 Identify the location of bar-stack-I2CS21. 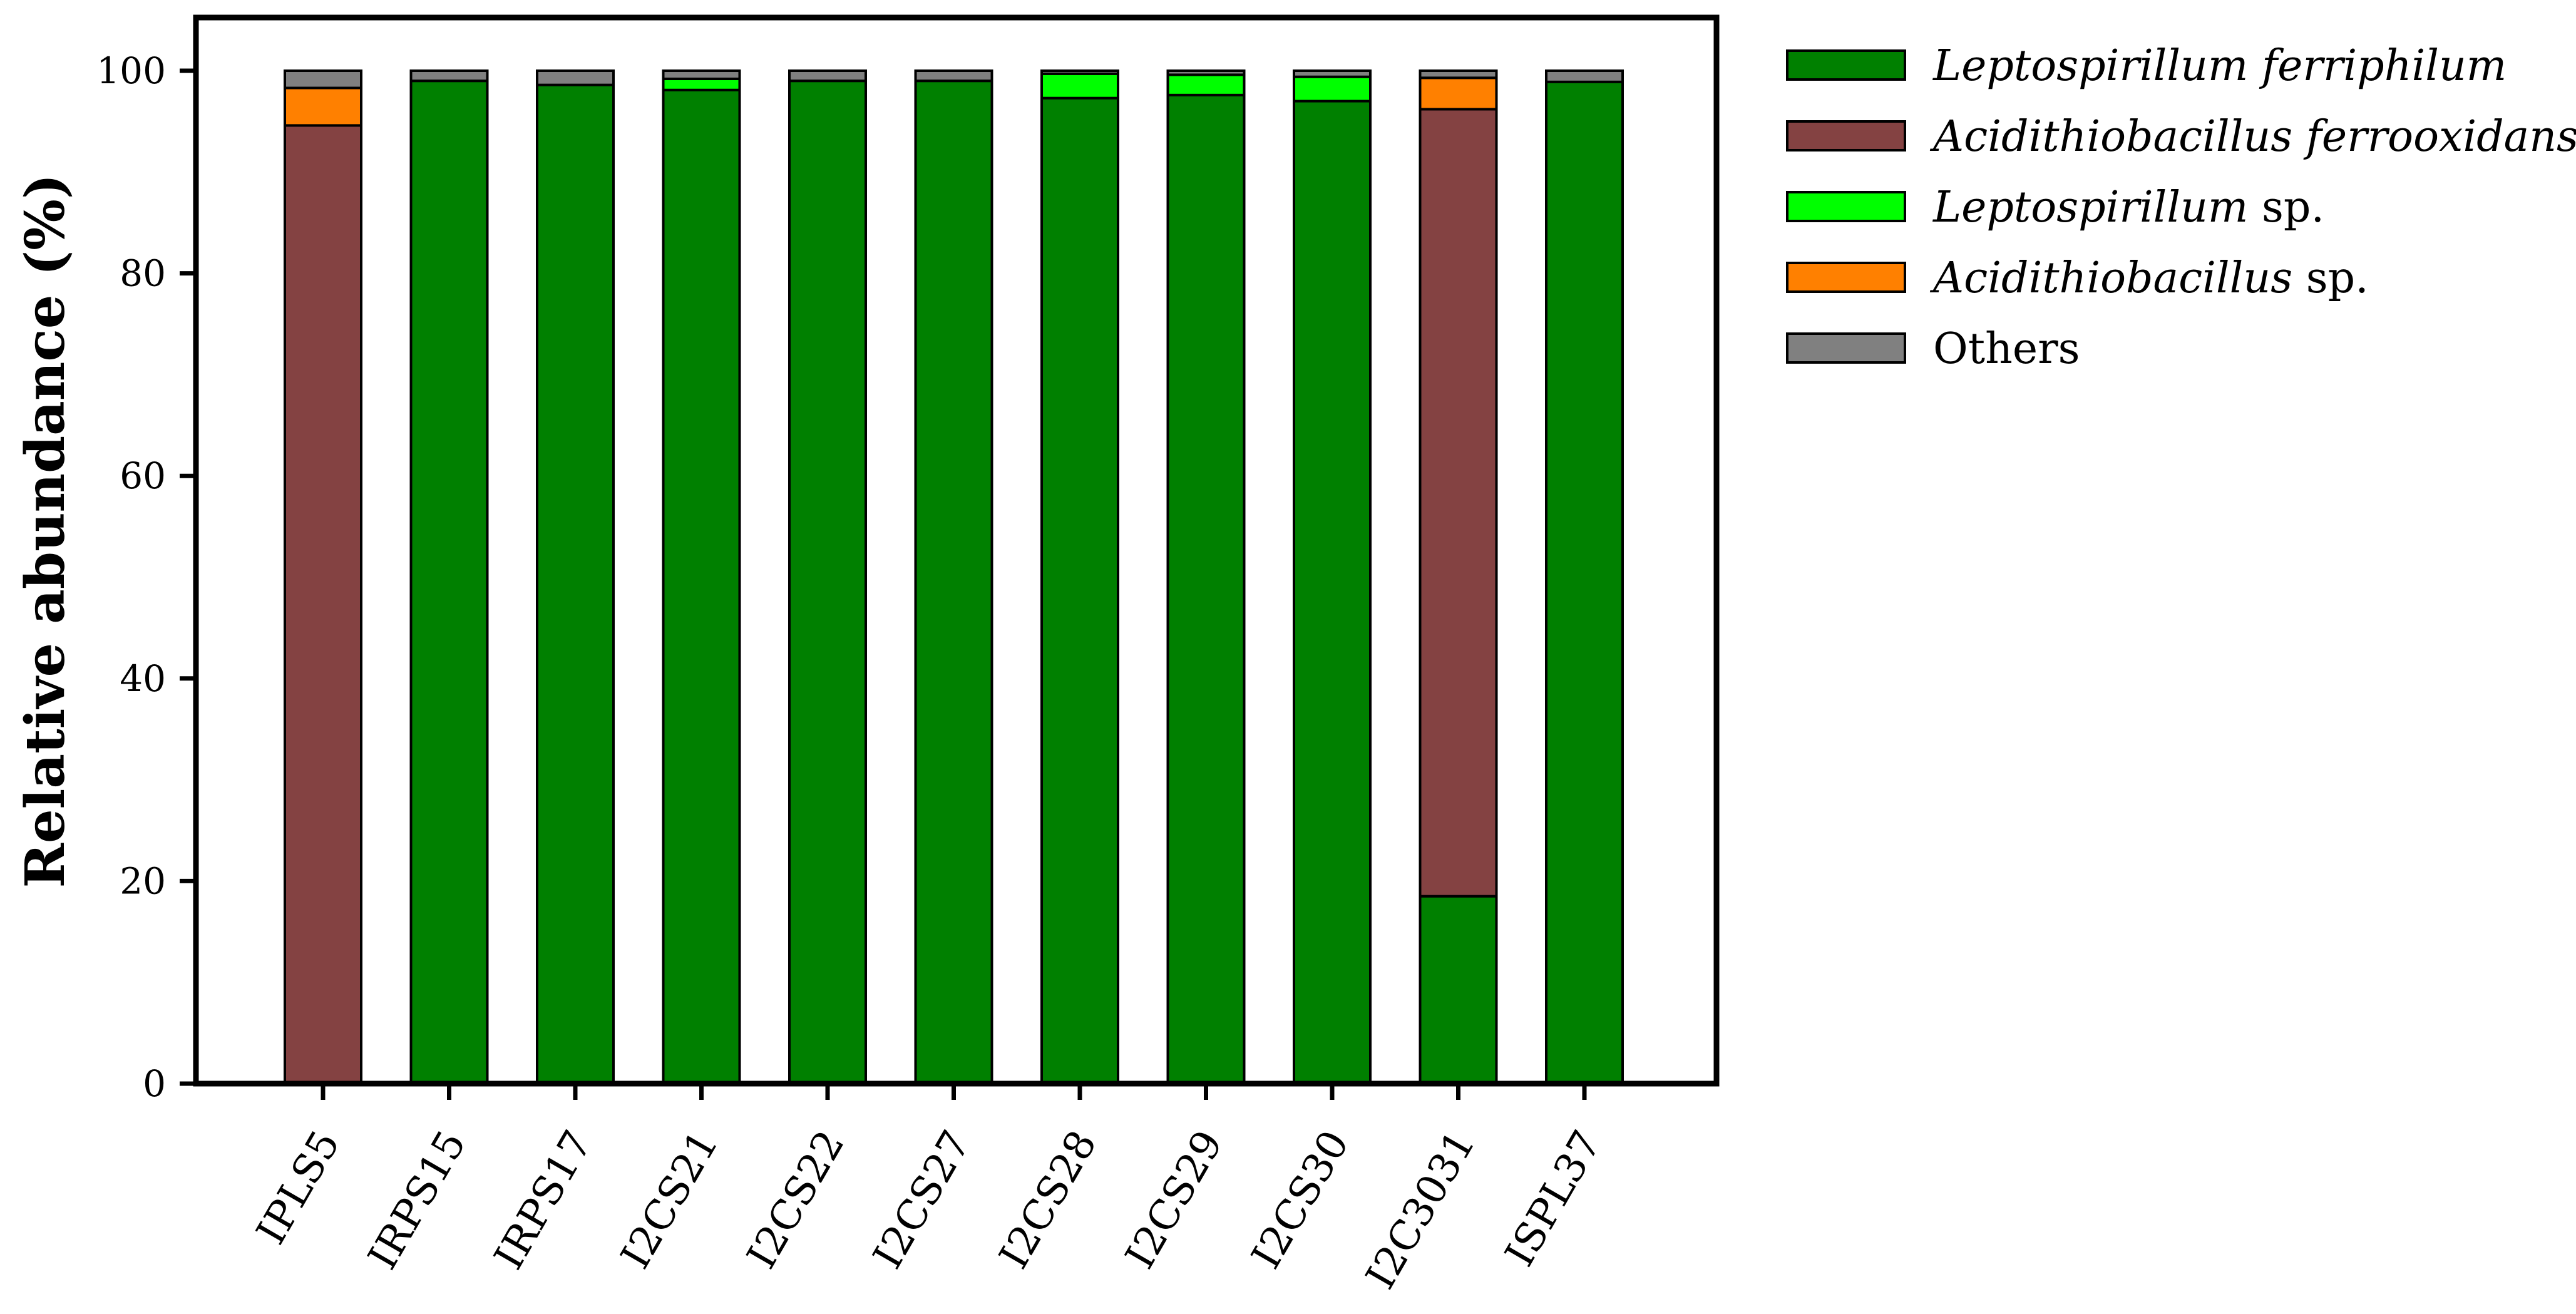
(701, 577).